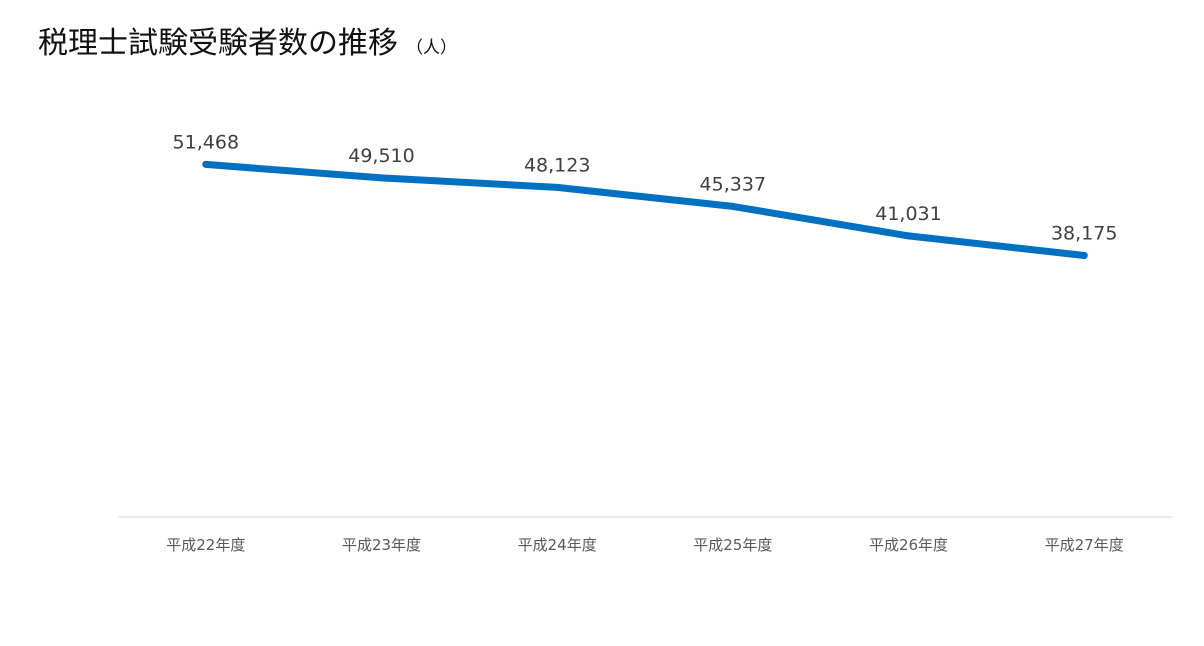 This screenshot has width=1204, height=646. I want to click on x-tick-label: 平成25年度, so click(732, 545).